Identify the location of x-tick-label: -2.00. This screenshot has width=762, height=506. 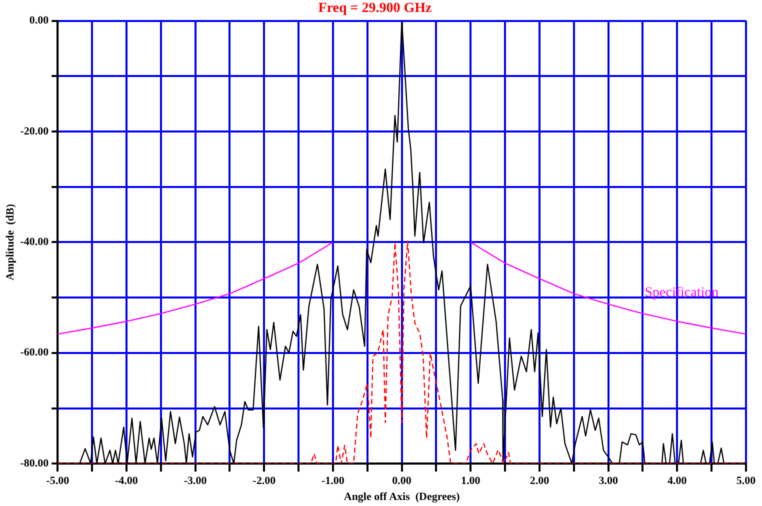
(264, 481).